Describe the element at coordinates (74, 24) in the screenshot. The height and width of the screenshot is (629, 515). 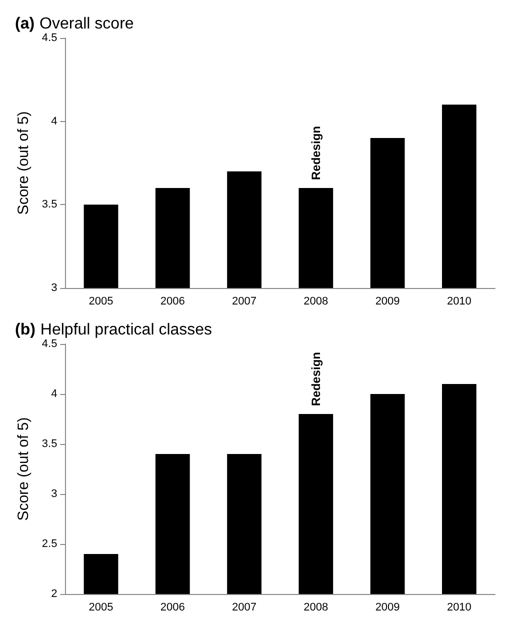
I see `chart-title: (a) Overall score` at that location.